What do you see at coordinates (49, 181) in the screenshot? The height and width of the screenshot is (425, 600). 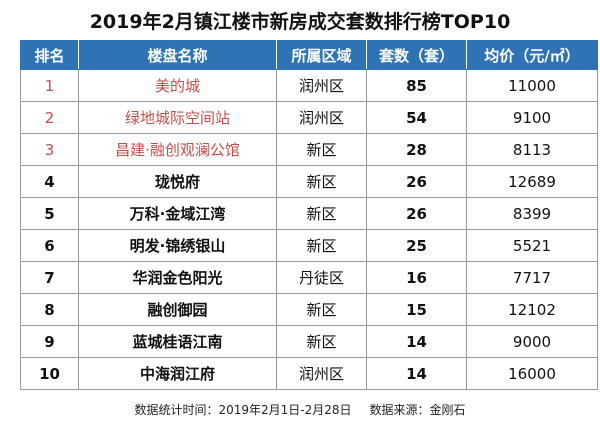 I see `cell-rank: 4` at bounding box center [49, 181].